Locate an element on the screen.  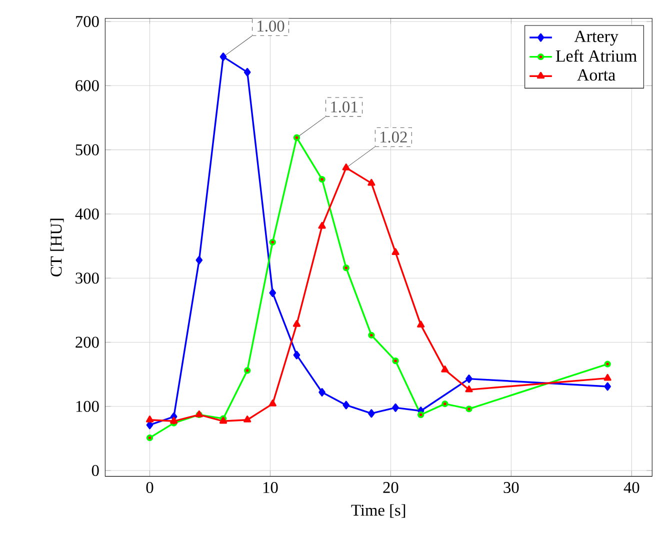
y-tick-label: 700 is located at coordinates (87, 22).